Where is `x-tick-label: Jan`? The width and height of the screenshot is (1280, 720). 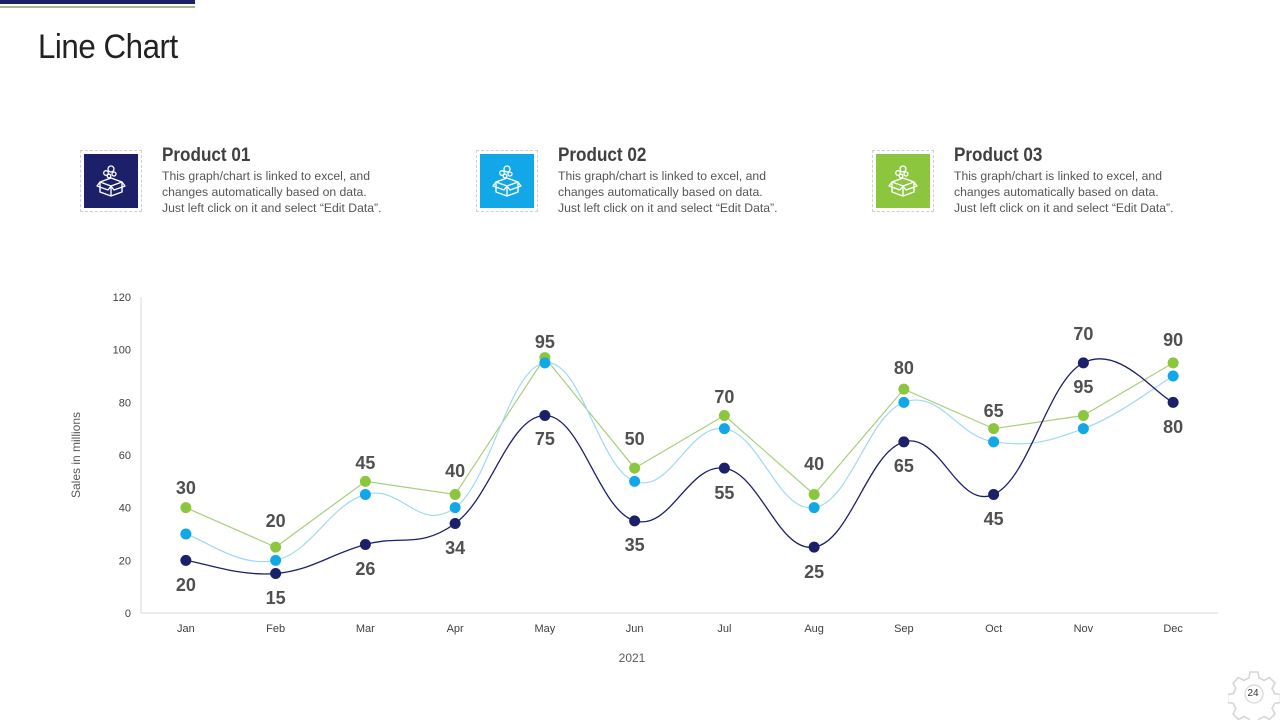
x-tick-label: Jan is located at coordinates (186, 629).